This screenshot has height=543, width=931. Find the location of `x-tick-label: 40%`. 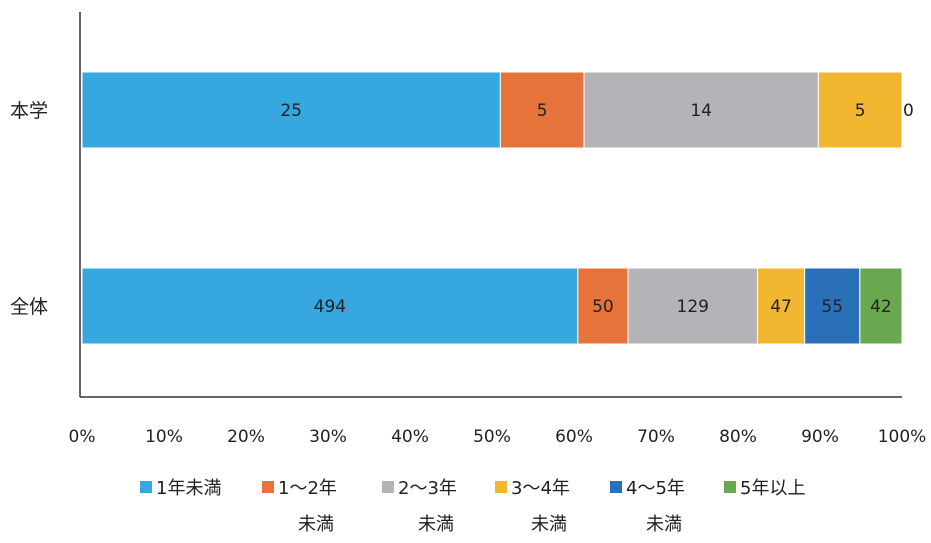

x-tick-label: 40% is located at coordinates (410, 437).